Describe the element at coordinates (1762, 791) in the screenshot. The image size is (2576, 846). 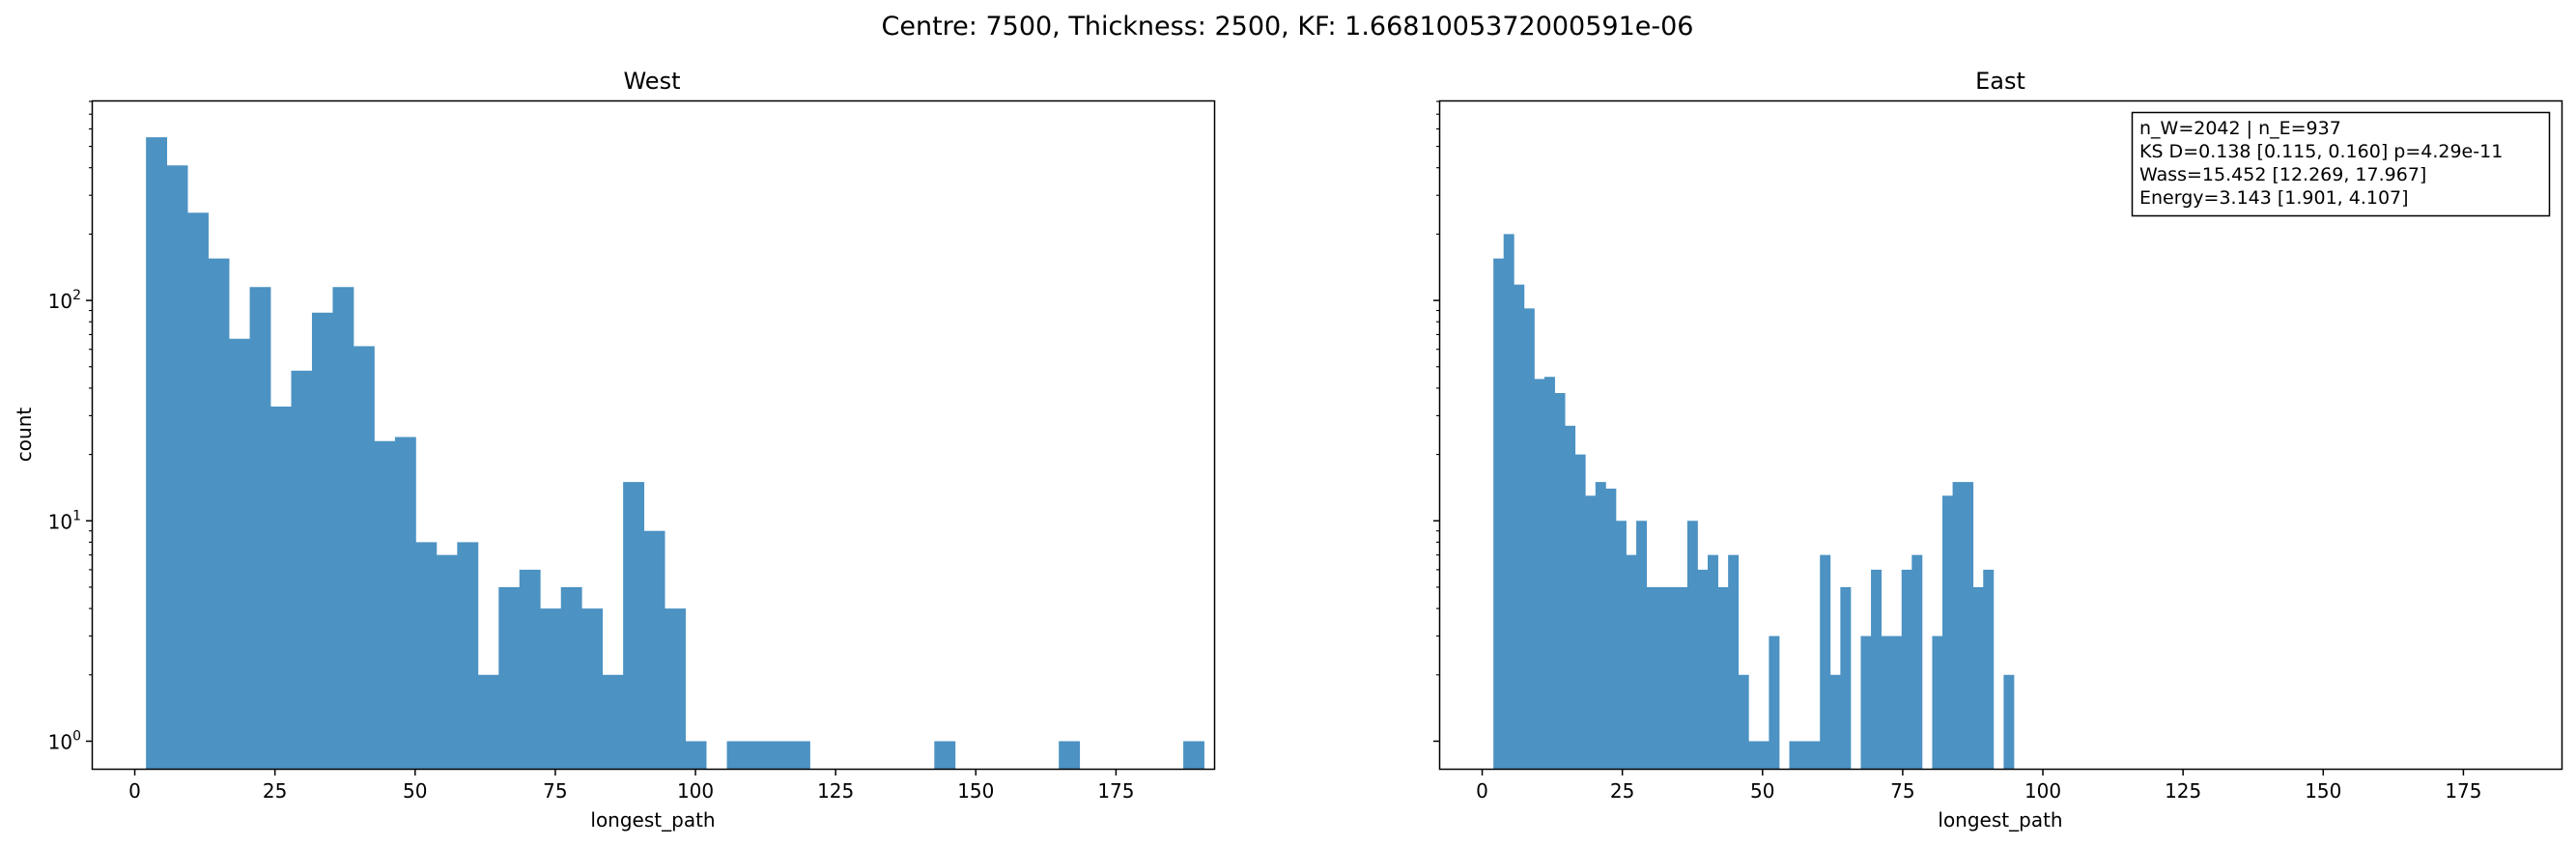
I see `east-xtick-label: 50` at that location.